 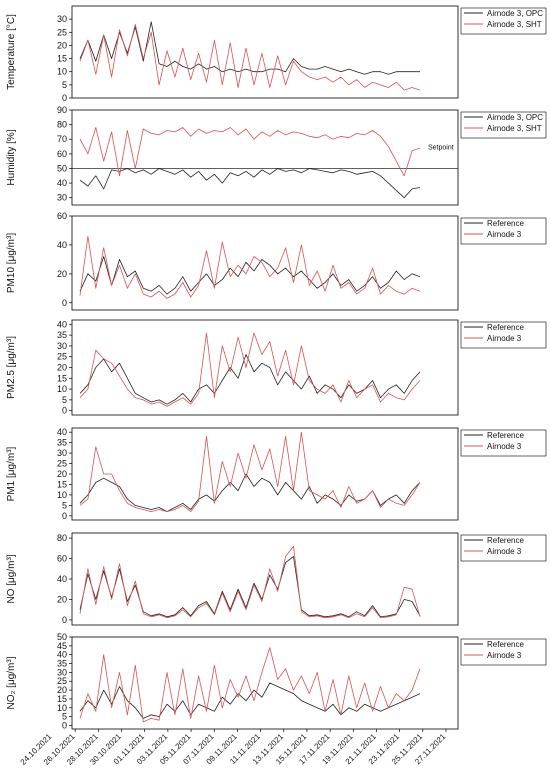 What do you see at coordinates (11, 682) in the screenshot?
I see `y-axis-label: NO₂ [μg/m³]` at bounding box center [11, 682].